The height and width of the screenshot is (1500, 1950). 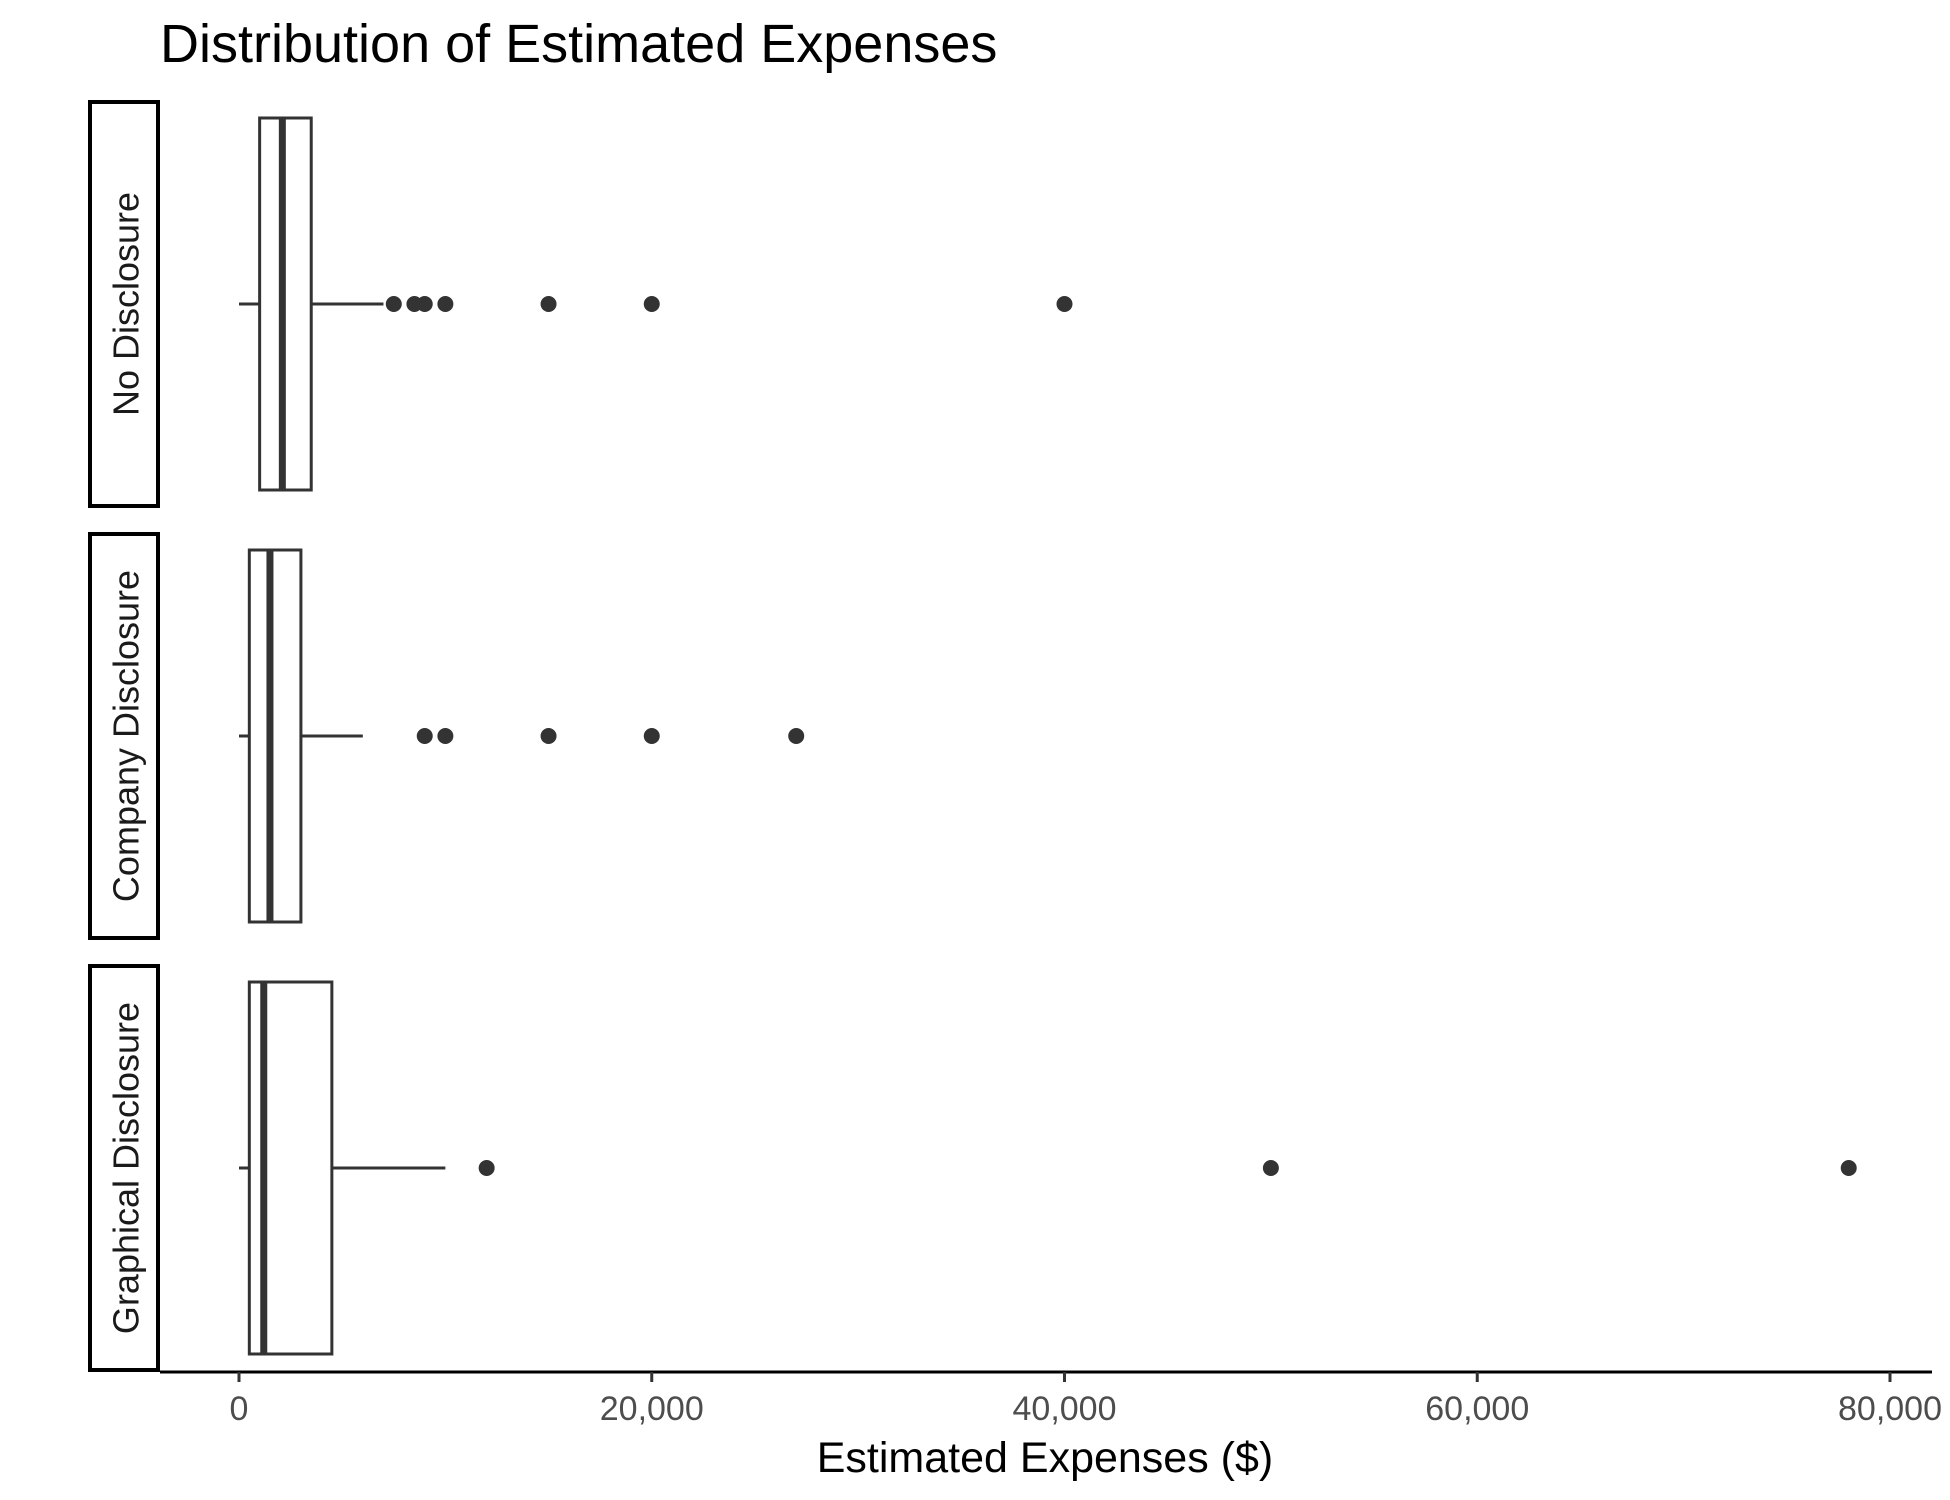 I want to click on facet-strip-label: Company Disclosure, so click(x=126, y=736).